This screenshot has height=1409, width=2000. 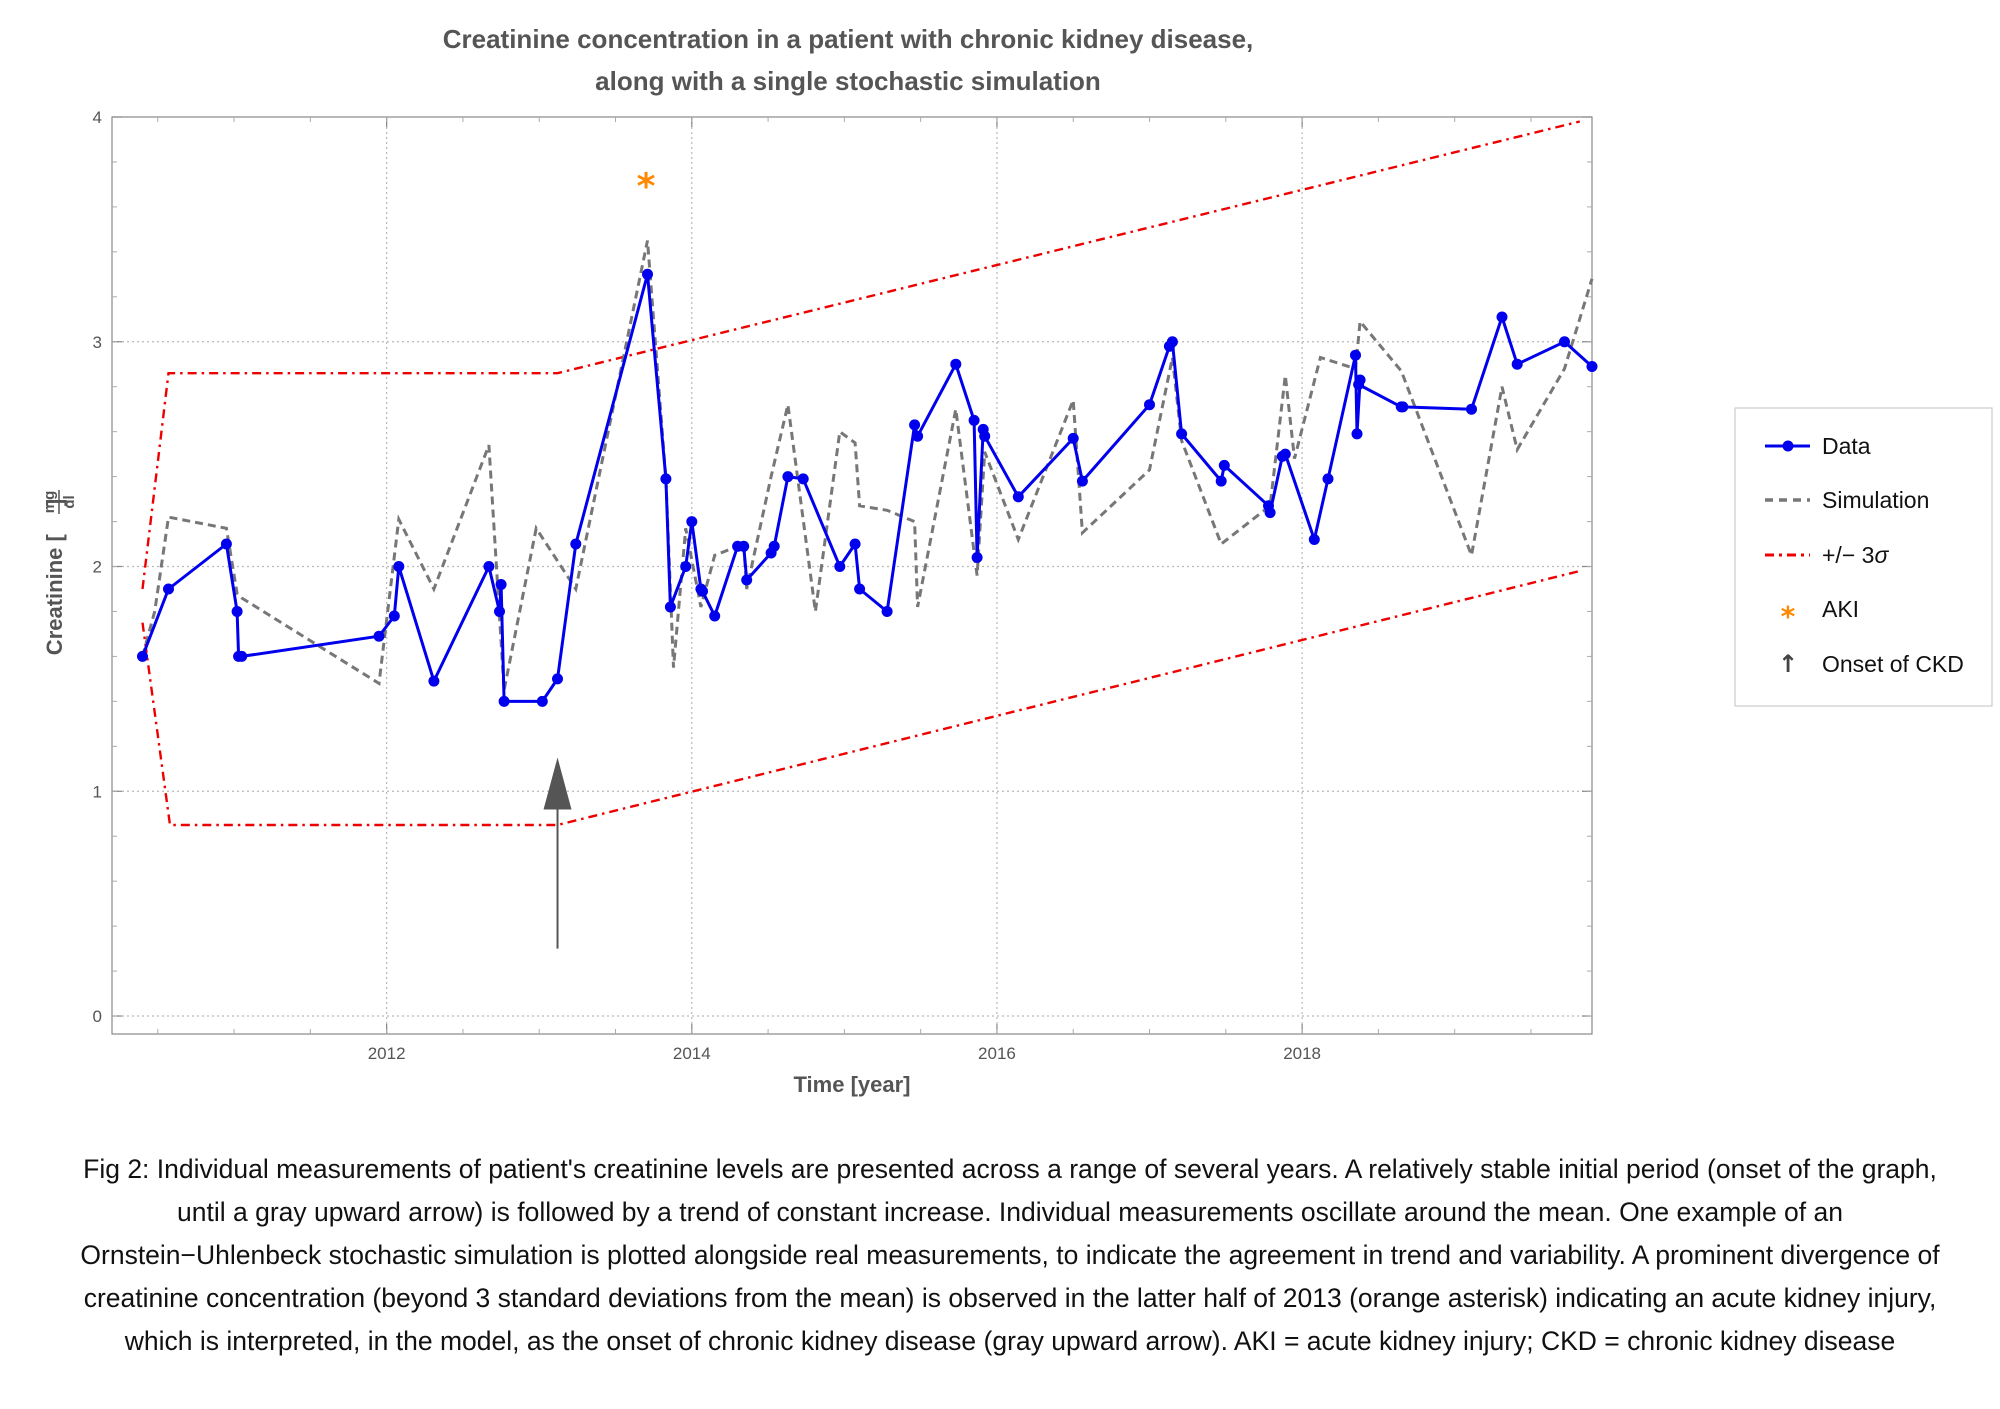 What do you see at coordinates (54, 502) in the screenshot?
I see `y-axis-label-bracket-close: ]` at bounding box center [54, 502].